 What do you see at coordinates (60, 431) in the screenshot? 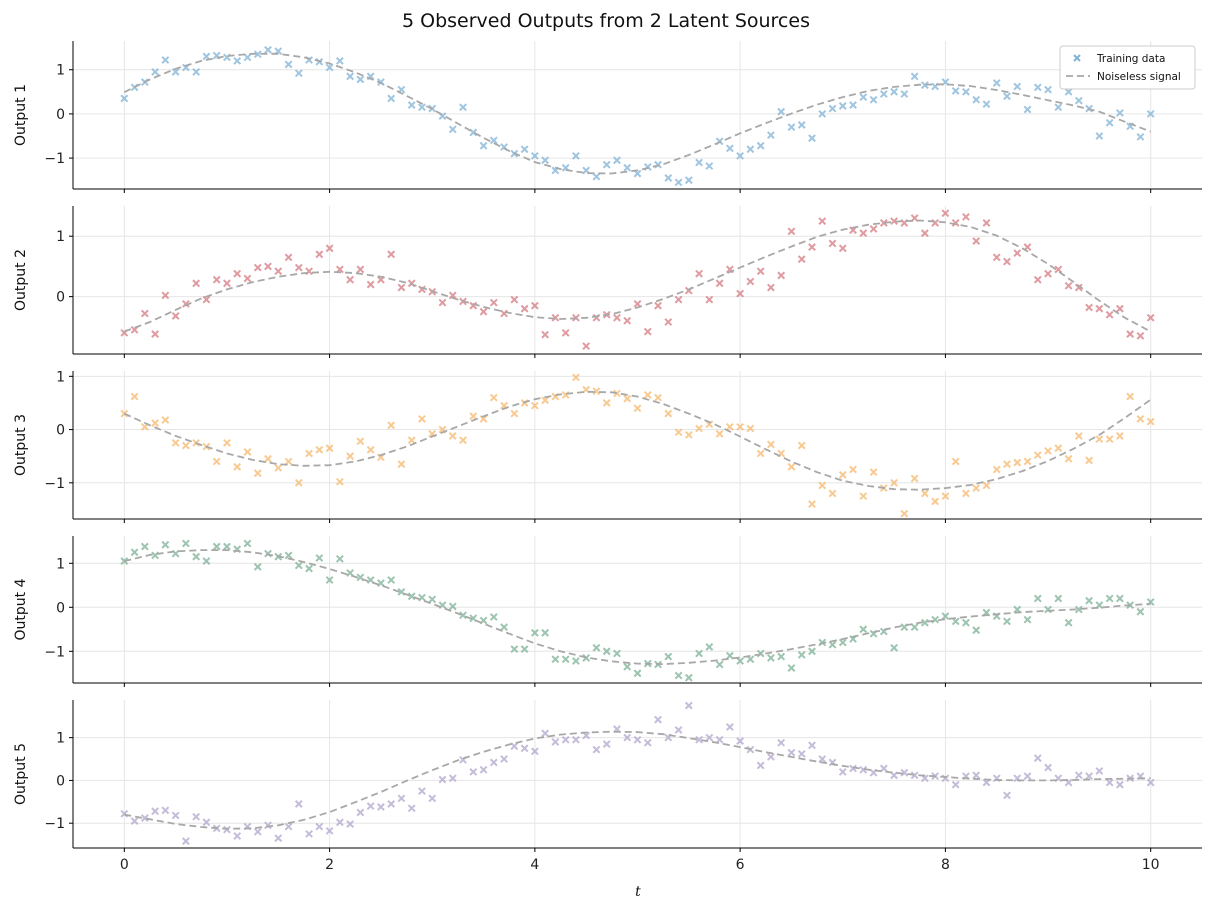
I see `y-tick-label: 0` at bounding box center [60, 431].